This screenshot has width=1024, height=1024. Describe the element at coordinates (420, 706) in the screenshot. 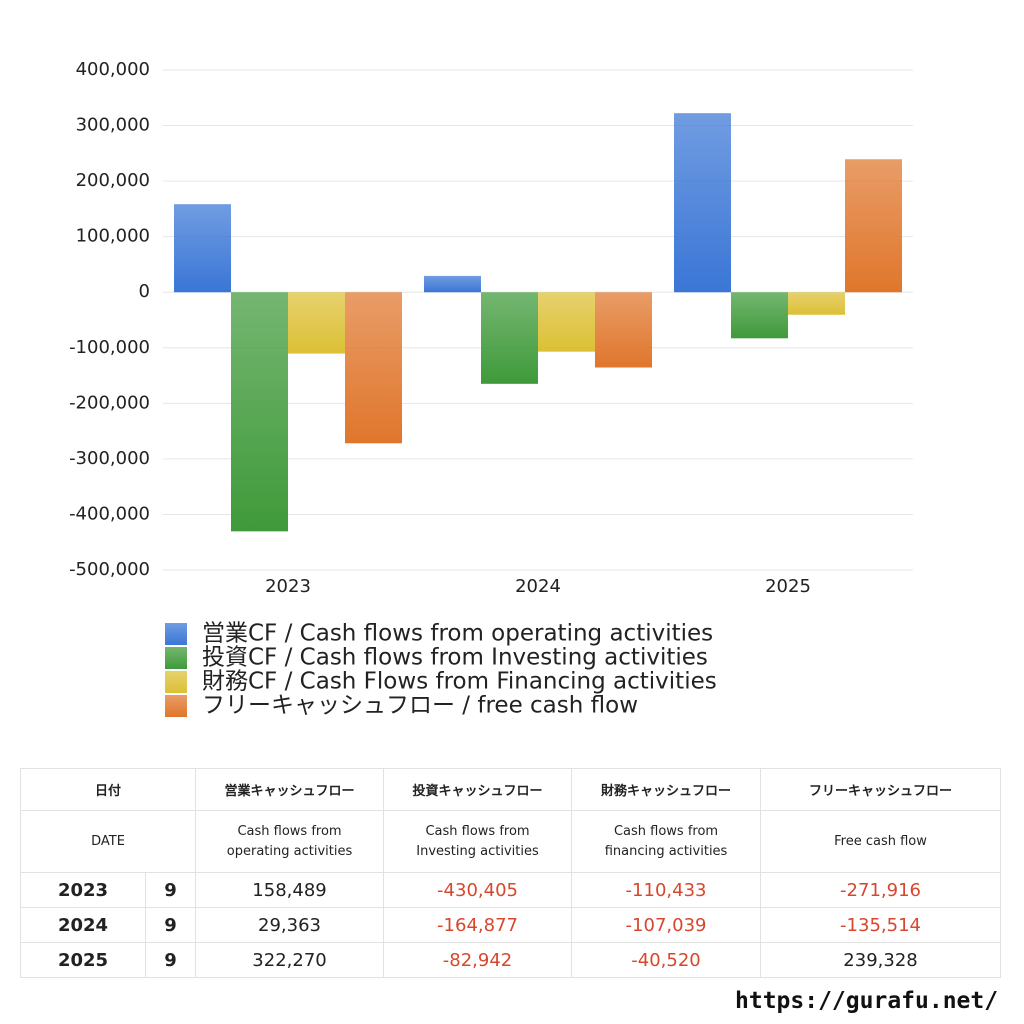

I see `legend-label: フリーキャッシュフロー / free cash flow` at that location.